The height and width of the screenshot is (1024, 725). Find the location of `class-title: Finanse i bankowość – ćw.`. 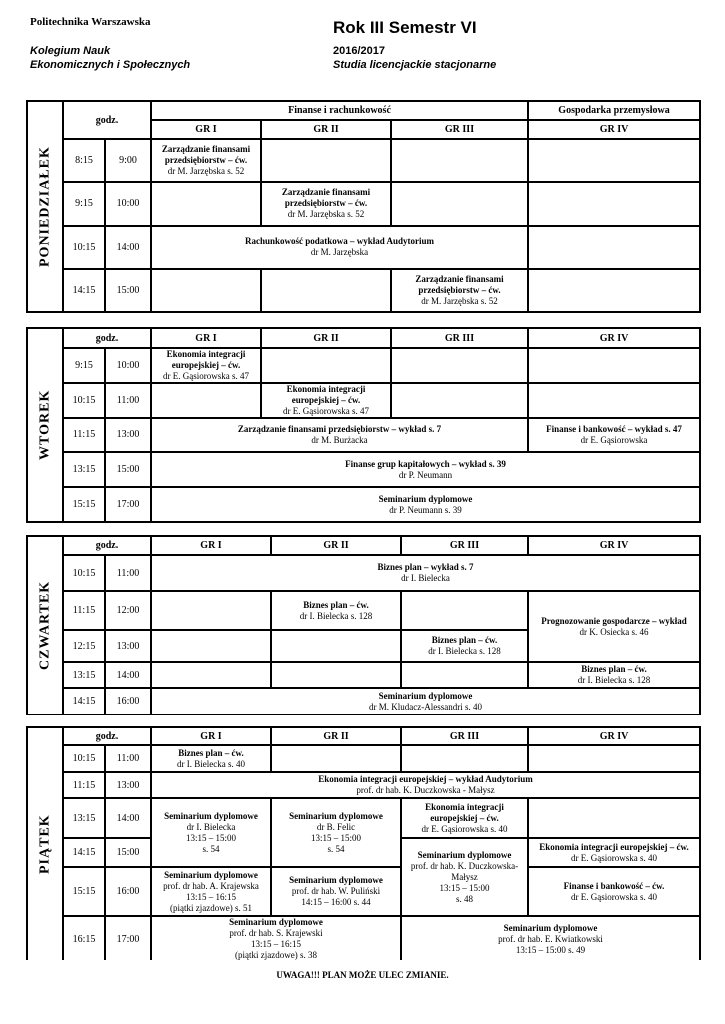

class-title: Finanse i bankowość – ćw. is located at coordinates (614, 885).